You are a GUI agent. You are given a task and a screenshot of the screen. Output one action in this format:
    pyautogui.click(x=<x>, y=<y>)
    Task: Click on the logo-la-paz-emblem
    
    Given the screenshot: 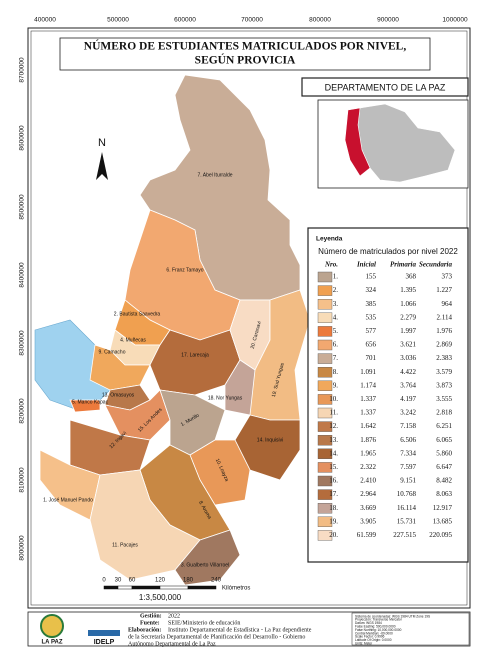 What is the action you would take?
    pyautogui.click(x=52, y=626)
    